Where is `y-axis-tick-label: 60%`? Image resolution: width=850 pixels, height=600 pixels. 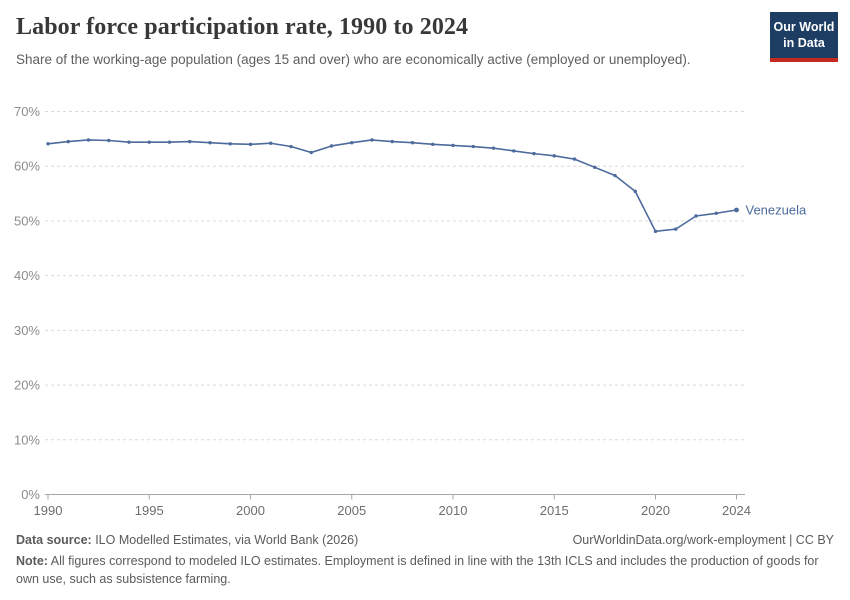
y-axis-tick-label: 60% is located at coordinates (27, 166).